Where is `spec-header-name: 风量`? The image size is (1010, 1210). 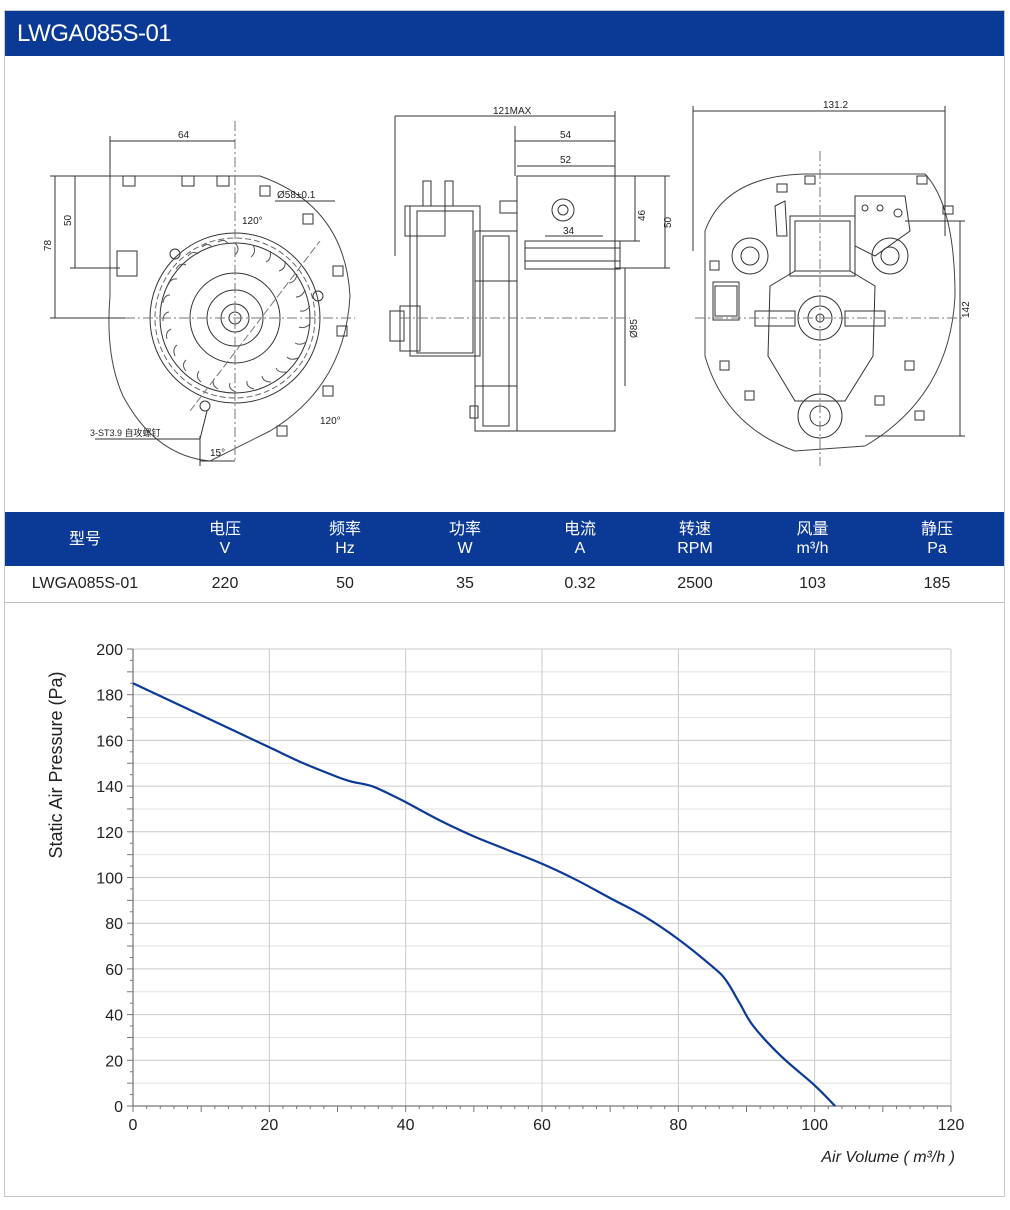 spec-header-name: 风量 is located at coordinates (812, 529).